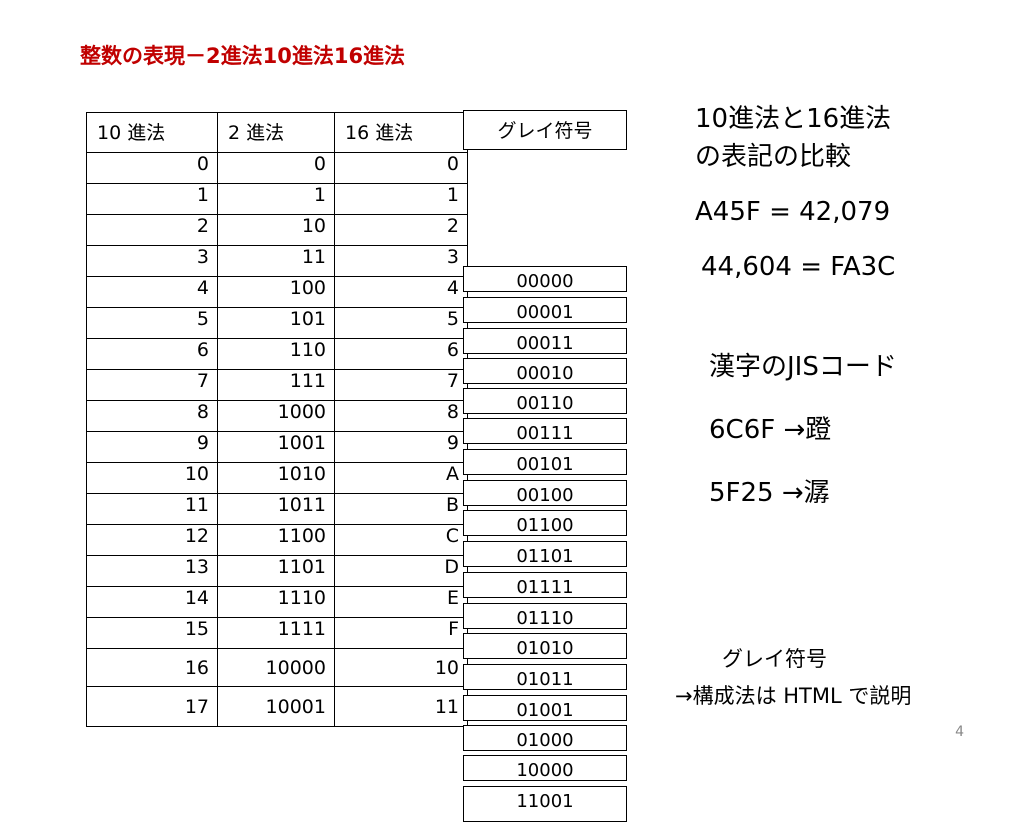  I want to click on cell-decimal: 2, so click(152, 230).